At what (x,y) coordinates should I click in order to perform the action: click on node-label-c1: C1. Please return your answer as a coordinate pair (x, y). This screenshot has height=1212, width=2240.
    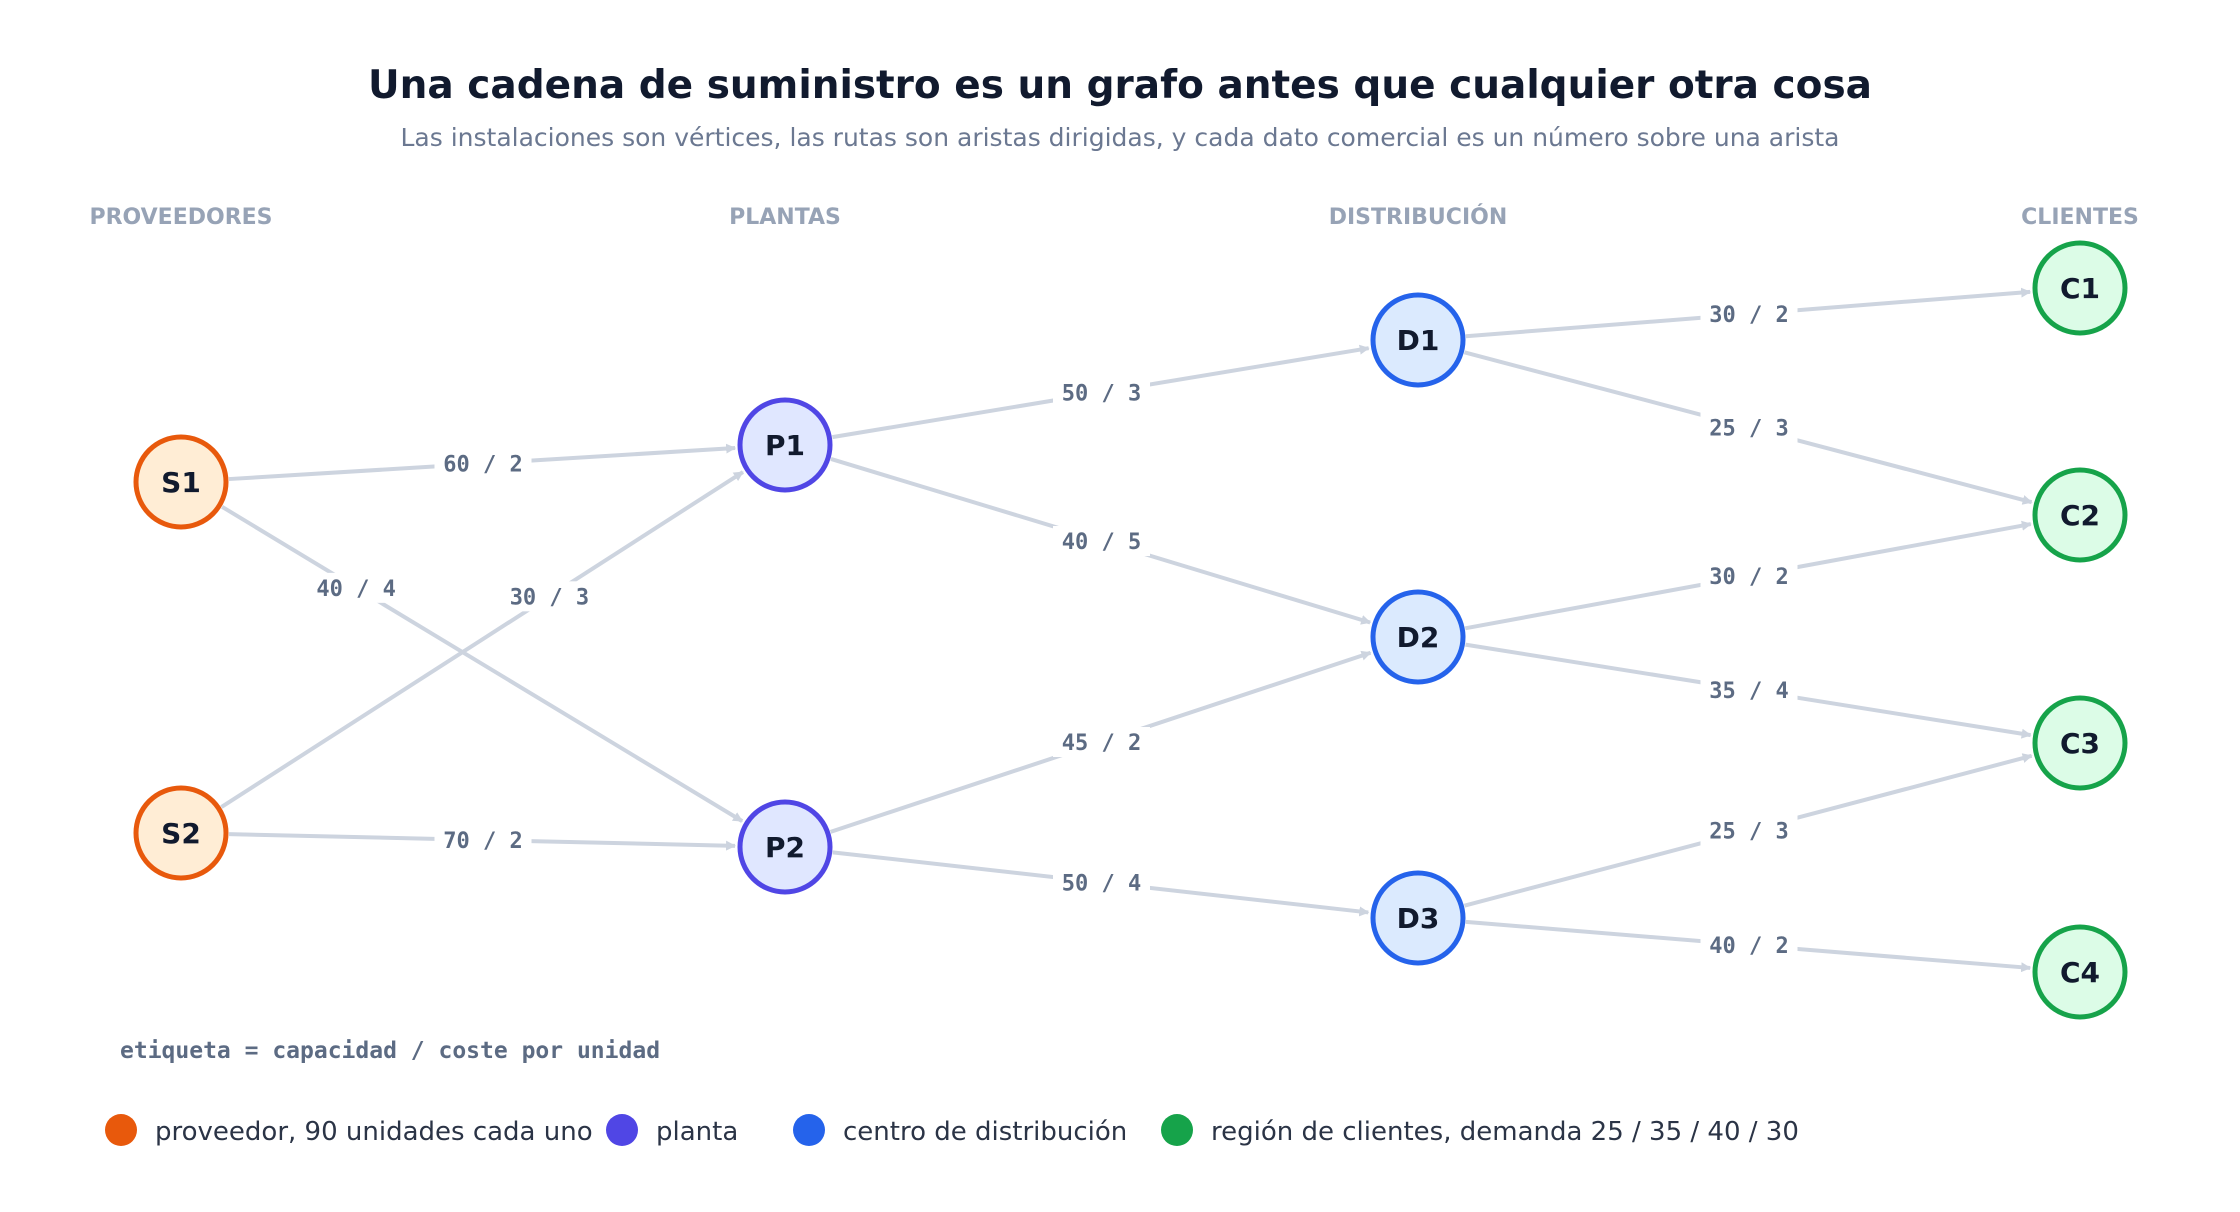
    Looking at the image, I should click on (2080, 288).